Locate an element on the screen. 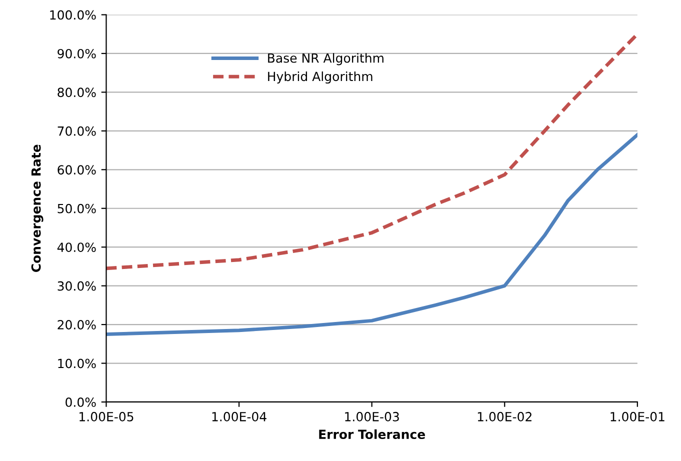  x-tick-label: 1.00E-04 is located at coordinates (239, 417).